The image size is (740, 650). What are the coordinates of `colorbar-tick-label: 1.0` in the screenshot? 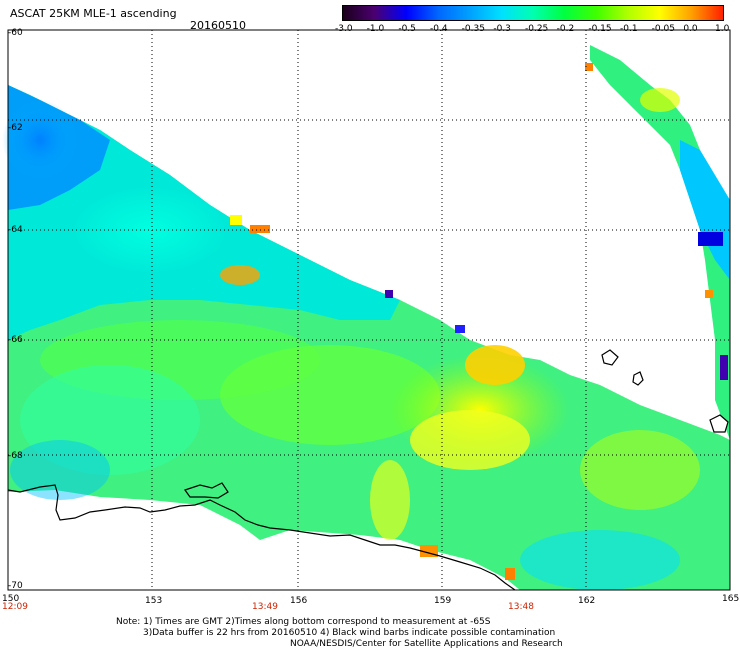 It's located at (722, 29).